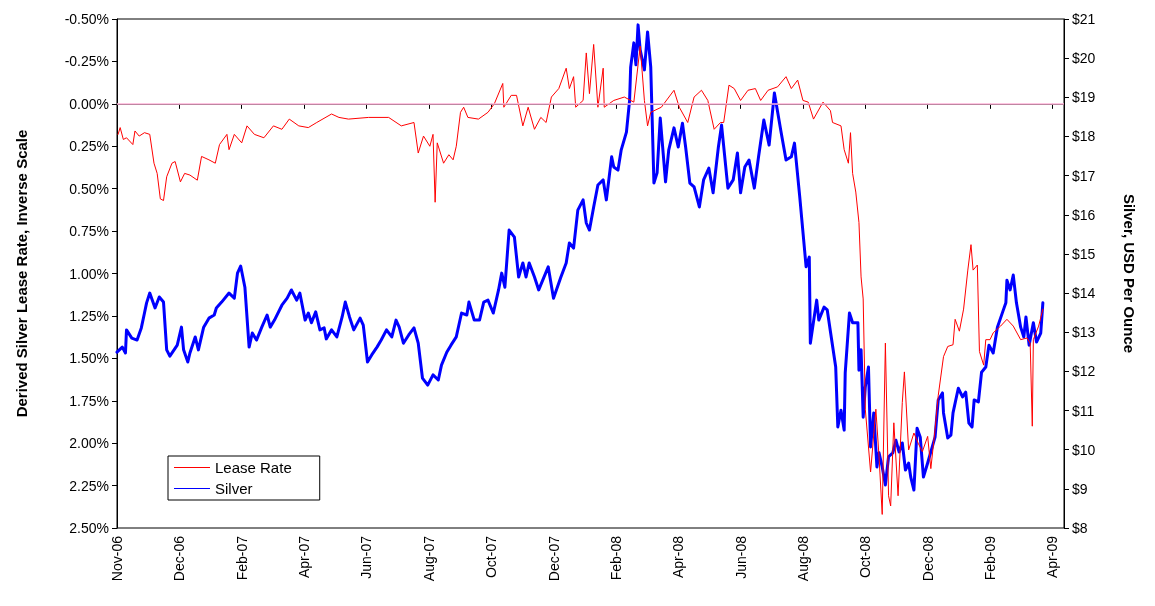  What do you see at coordinates (304, 557) in the screenshot?
I see `x-tick-label: Apr-07` at bounding box center [304, 557].